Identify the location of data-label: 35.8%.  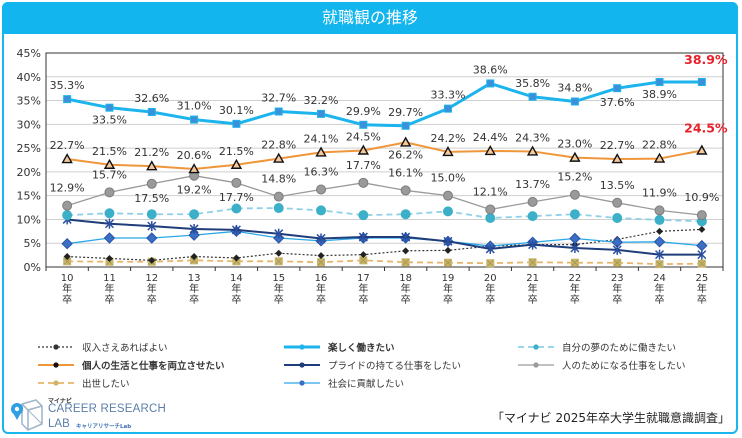
(532, 83).